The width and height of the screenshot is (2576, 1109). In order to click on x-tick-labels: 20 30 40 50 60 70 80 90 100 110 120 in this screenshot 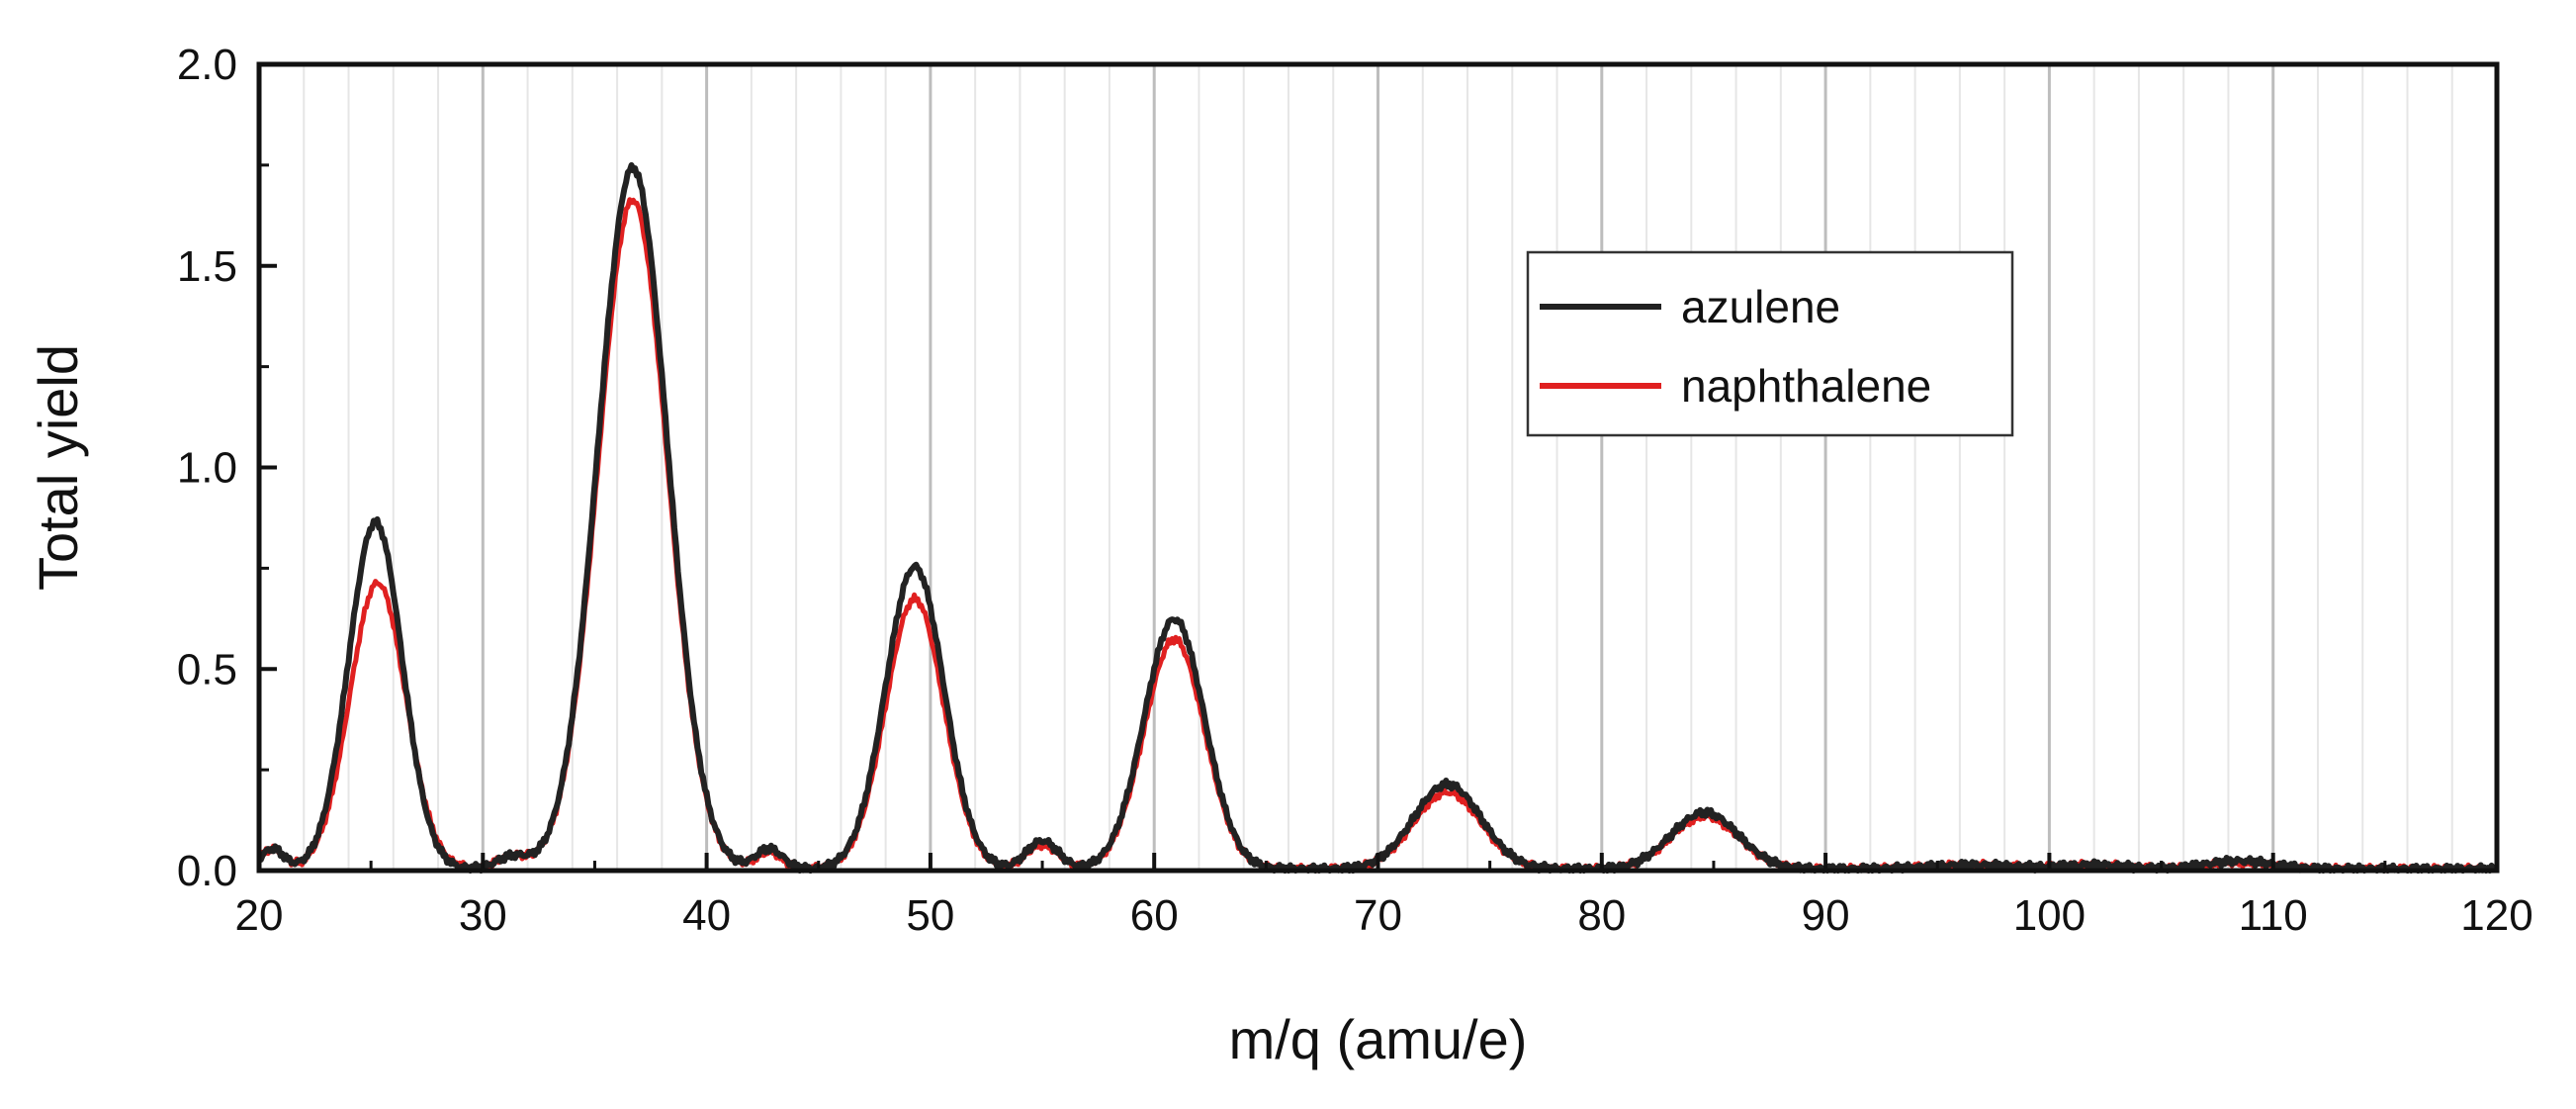, I will do `click(1384, 915)`.